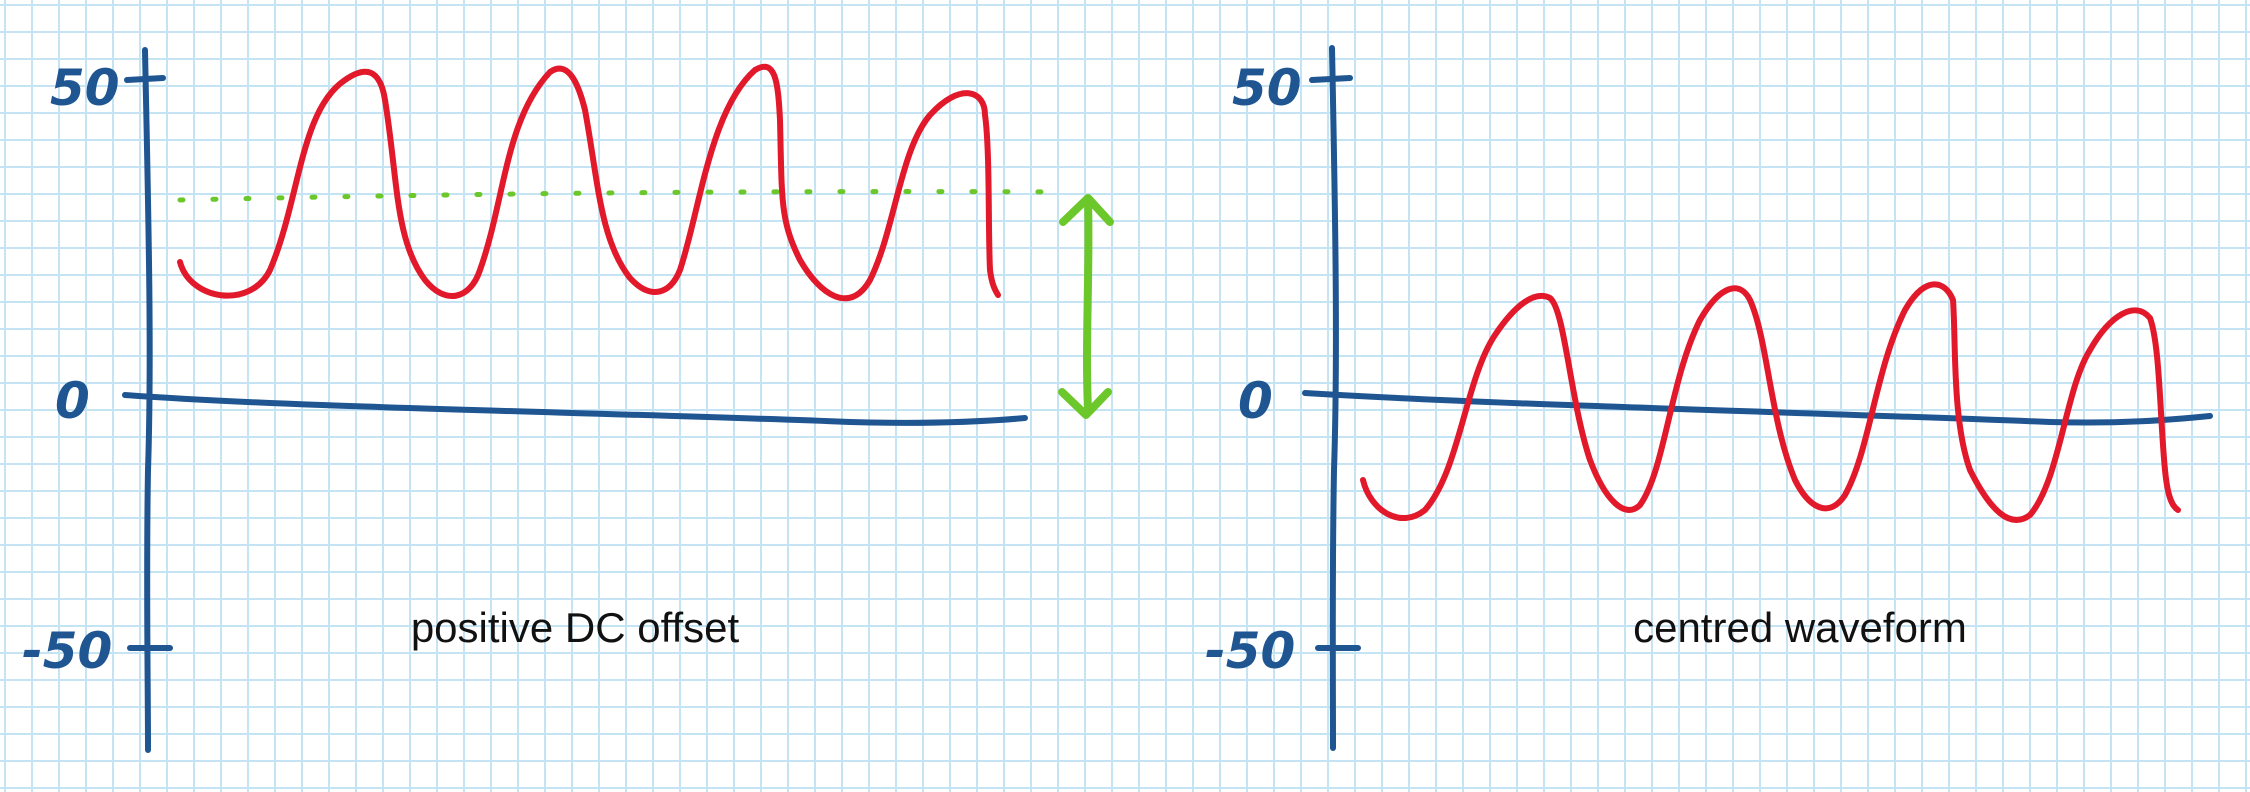  Describe the element at coordinates (1086, 306) in the screenshot. I see `dc-offset-arrow` at that location.